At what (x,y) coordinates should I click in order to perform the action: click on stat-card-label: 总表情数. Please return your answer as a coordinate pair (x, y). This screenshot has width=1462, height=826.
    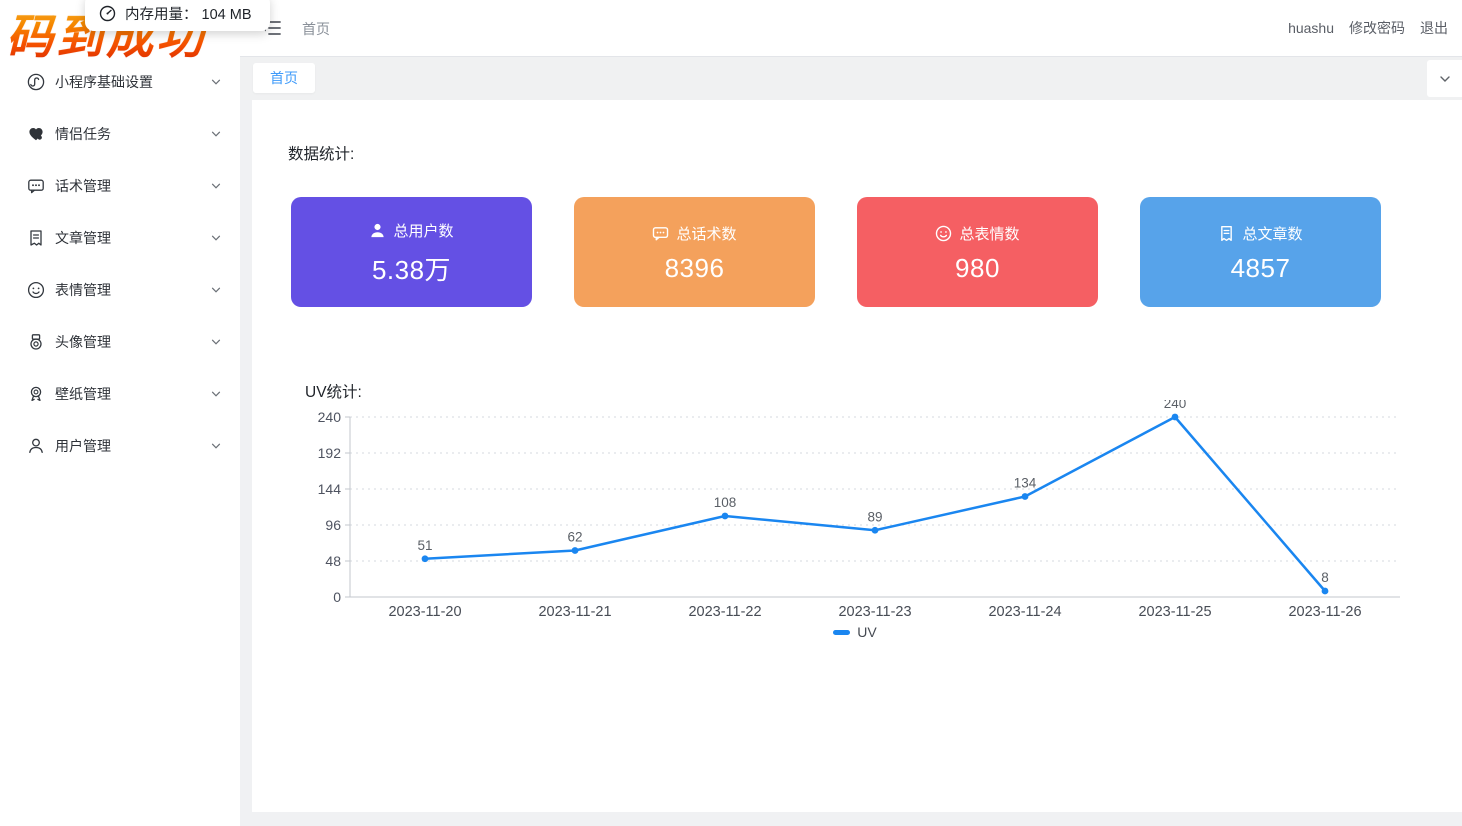
    Looking at the image, I should click on (989, 234).